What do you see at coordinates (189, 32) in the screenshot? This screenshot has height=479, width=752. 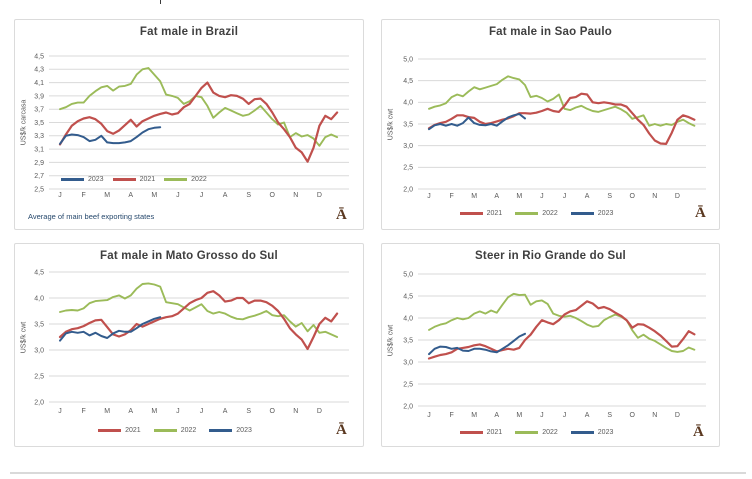 I see `chart-title: Fat male in Brazil` at bounding box center [189, 32].